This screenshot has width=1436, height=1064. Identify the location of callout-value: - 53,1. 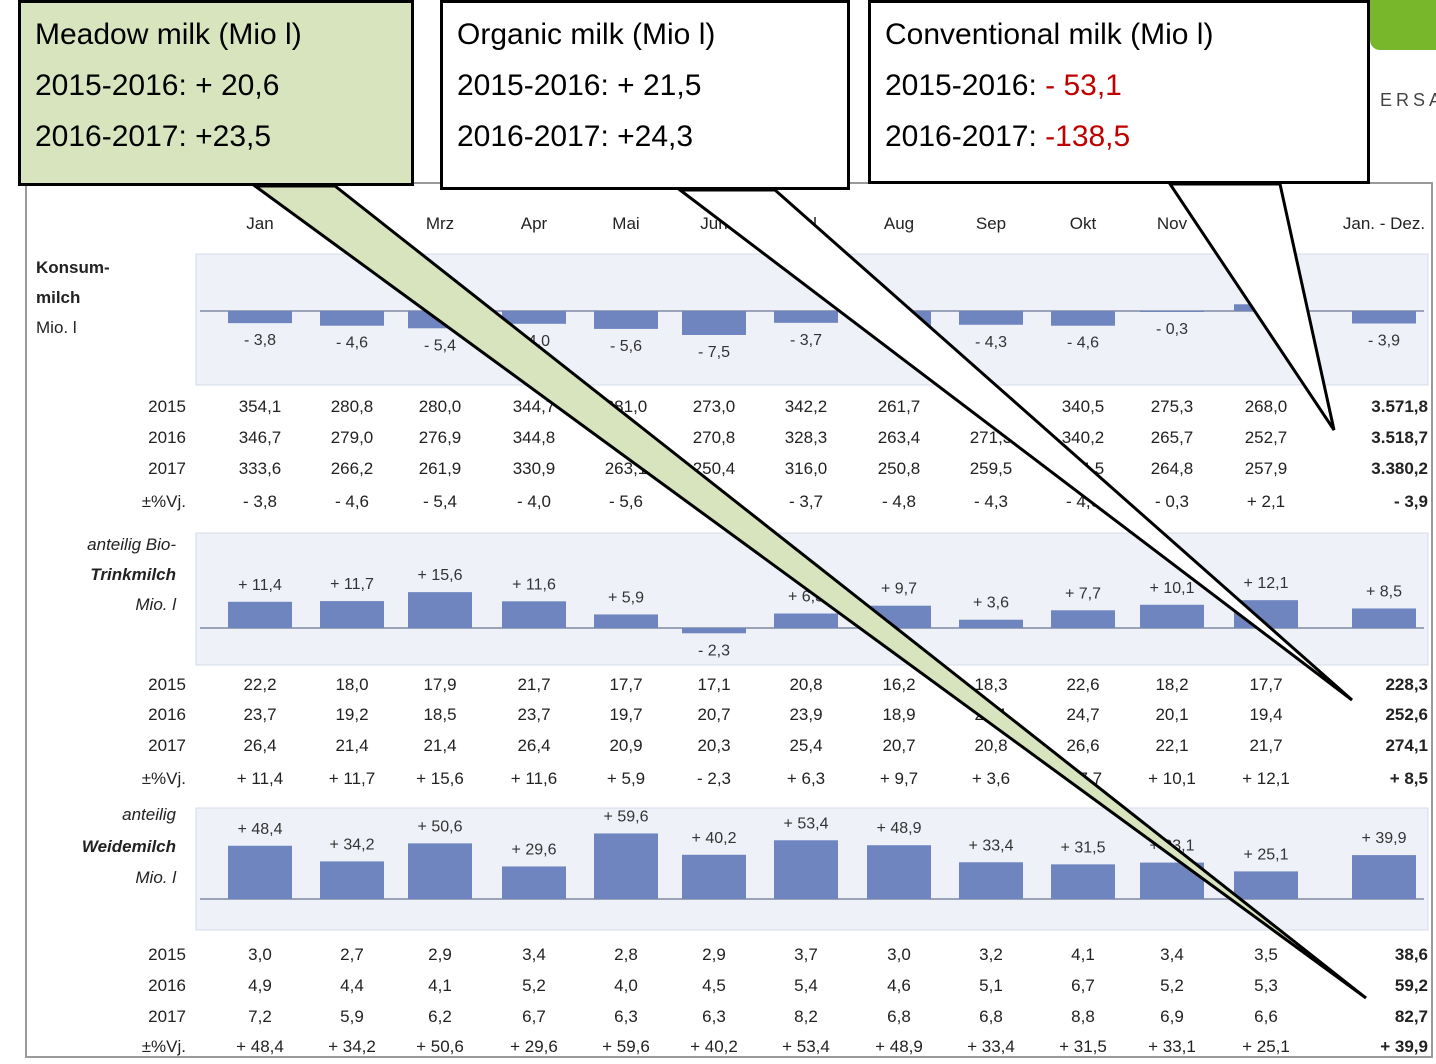
(1083, 85).